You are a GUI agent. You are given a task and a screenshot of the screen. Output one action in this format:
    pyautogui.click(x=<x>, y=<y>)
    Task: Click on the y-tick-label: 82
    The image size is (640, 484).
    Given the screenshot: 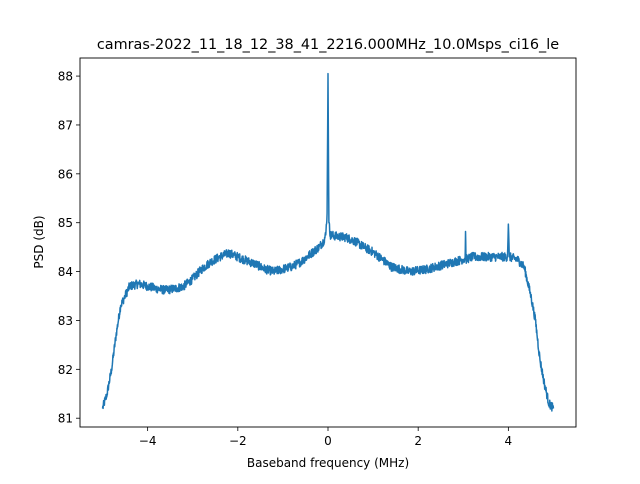 What is the action you would take?
    pyautogui.click(x=65, y=370)
    